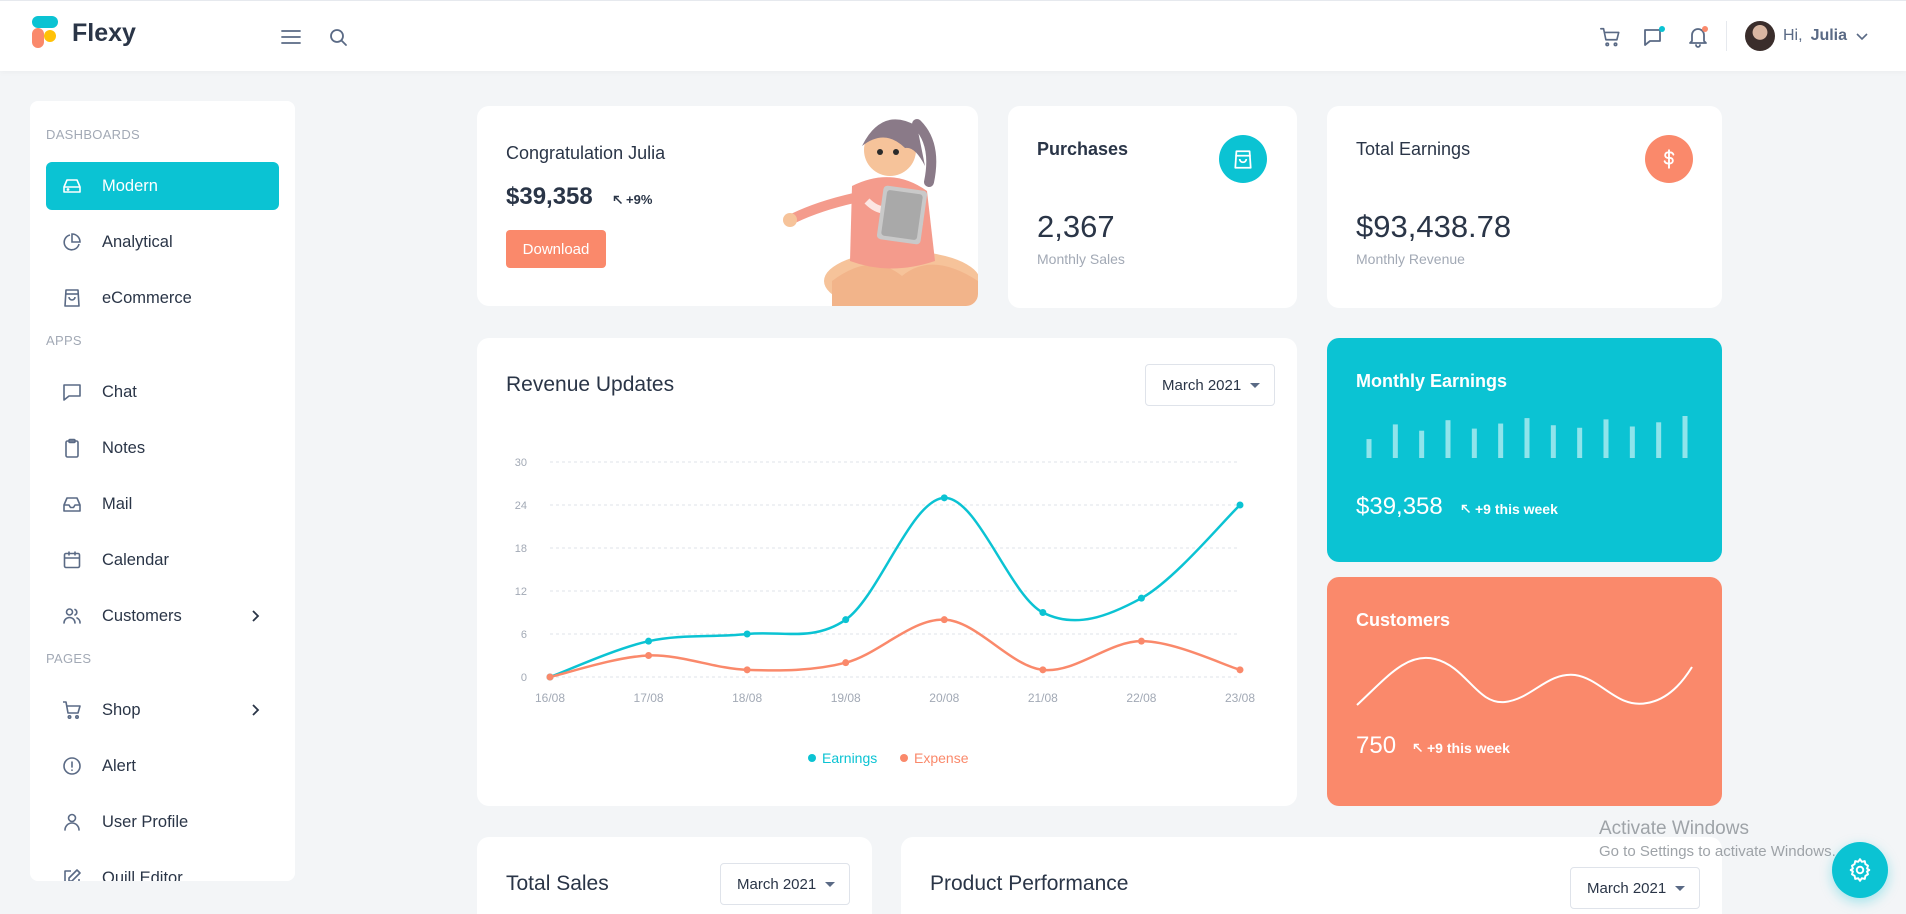 The height and width of the screenshot is (914, 1906). Describe the element at coordinates (1202, 385) in the screenshot. I see `revenue-period-value: March 2021` at that location.